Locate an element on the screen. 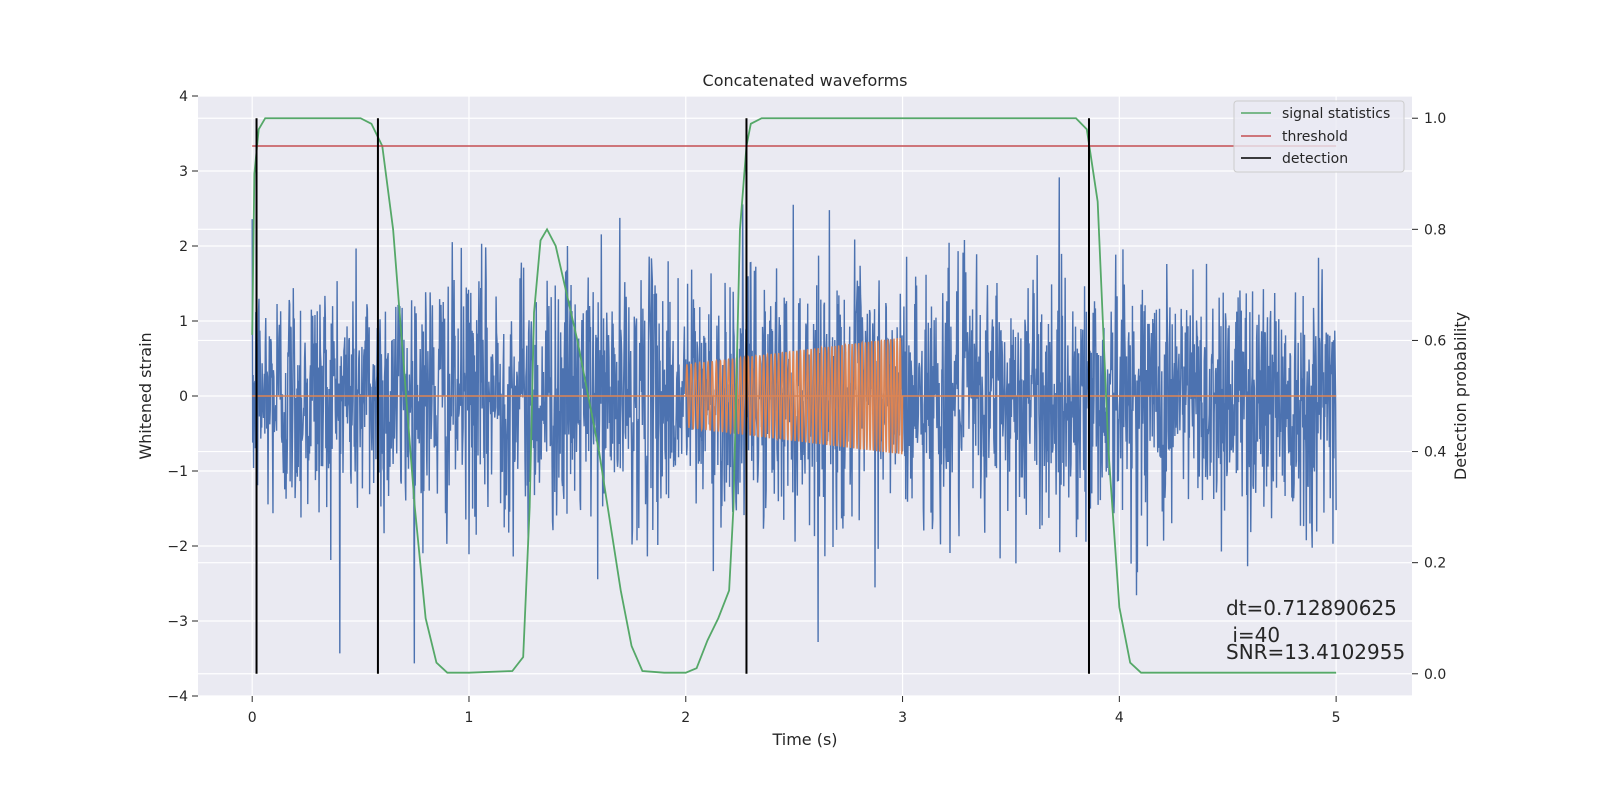 Image resolution: width=1600 pixels, height=800 pixels. x-tick-label: 1 is located at coordinates (469, 718).